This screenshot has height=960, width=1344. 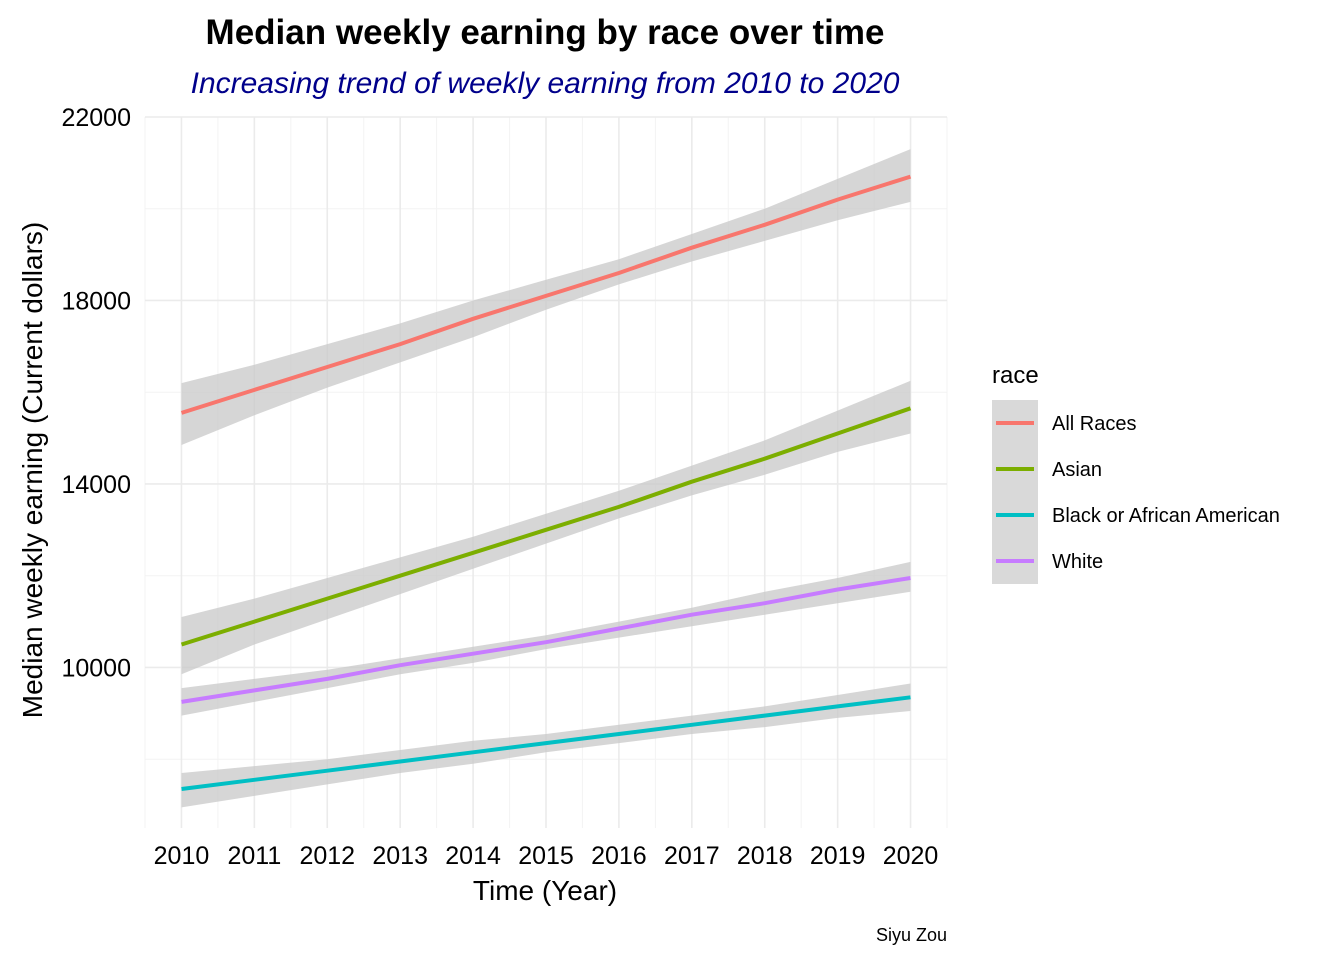 What do you see at coordinates (400, 856) in the screenshot?
I see `x-tick-label: 2013` at bounding box center [400, 856].